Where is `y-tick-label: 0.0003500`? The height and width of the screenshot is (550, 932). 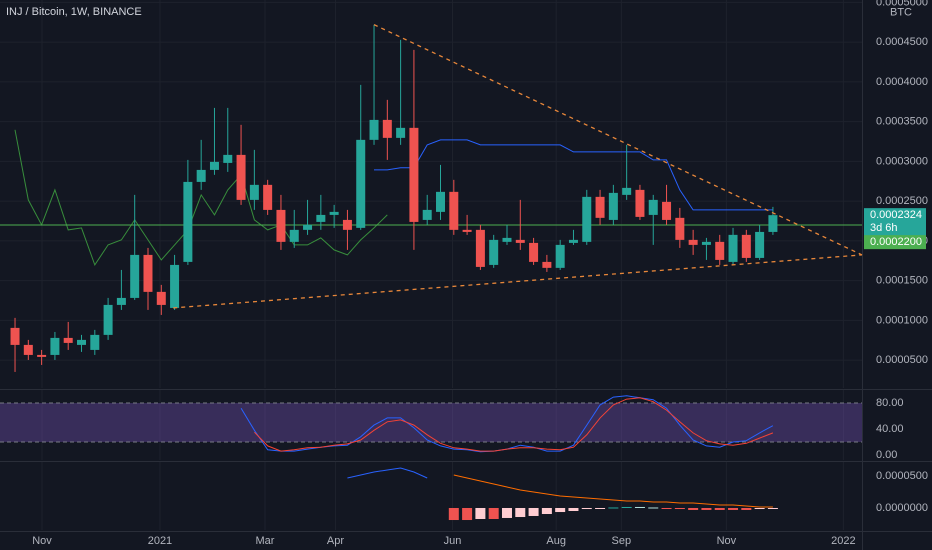
y-tick-label: 0.0003500 is located at coordinates (902, 122).